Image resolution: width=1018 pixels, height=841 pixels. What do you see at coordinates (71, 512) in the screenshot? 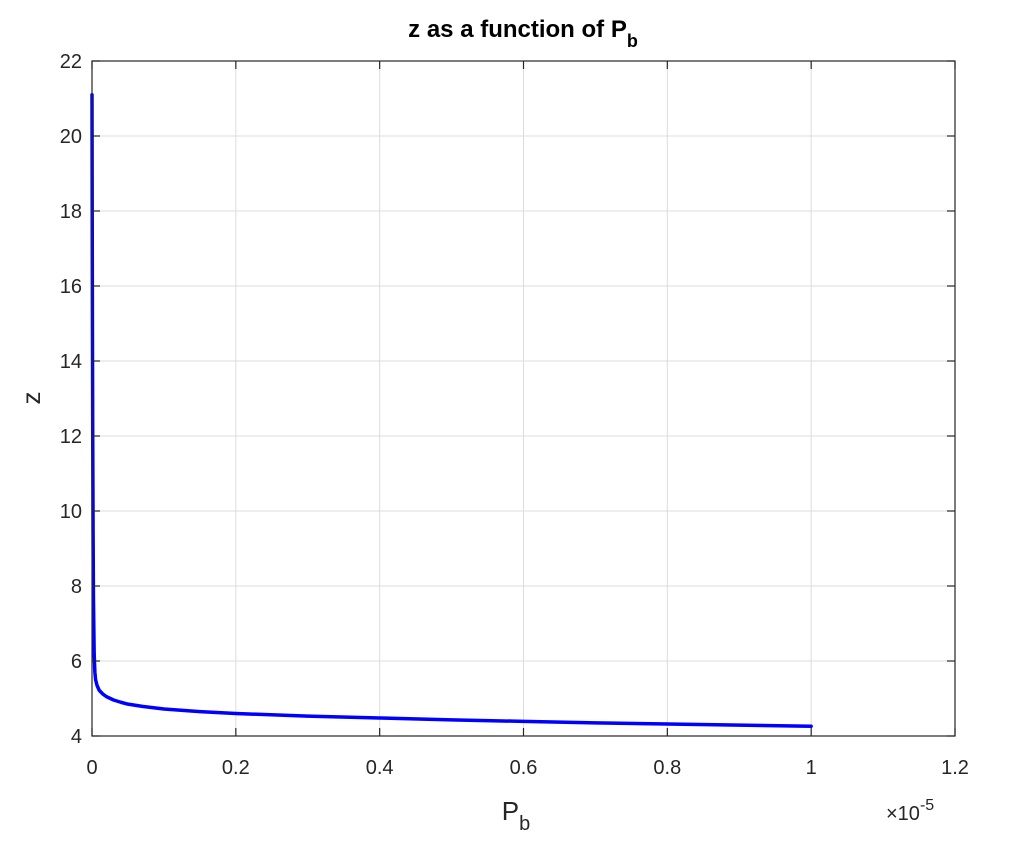
I see `y-tick-label: 10` at bounding box center [71, 512].